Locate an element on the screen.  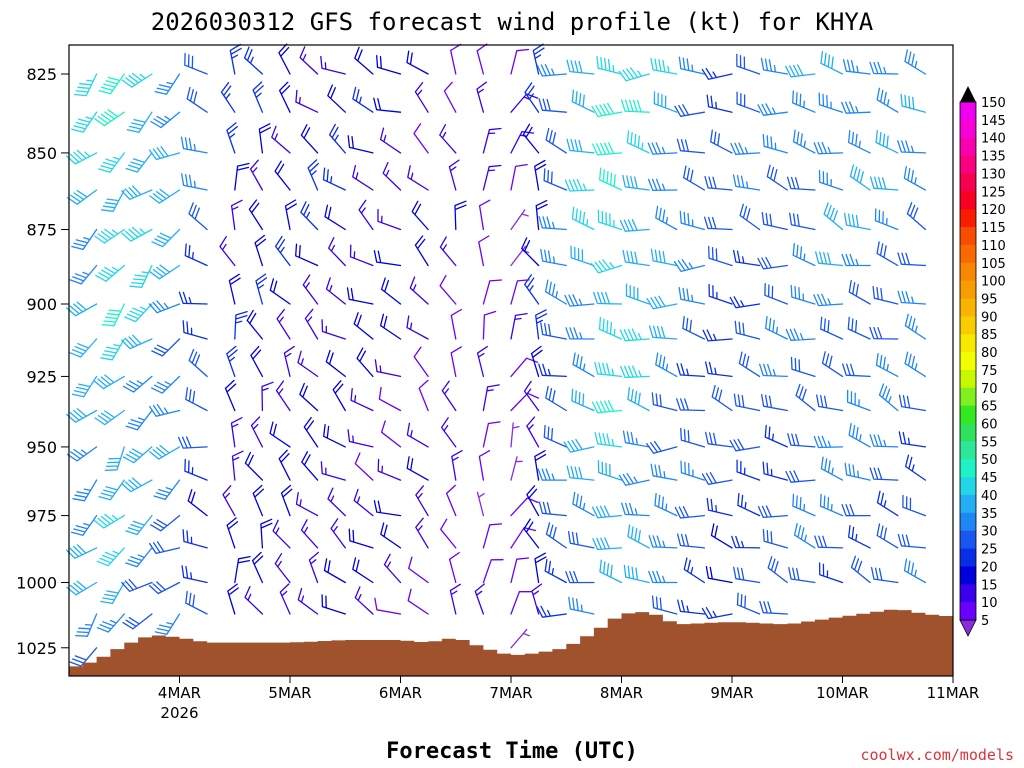
surface-terrain is located at coordinates (511, 642).